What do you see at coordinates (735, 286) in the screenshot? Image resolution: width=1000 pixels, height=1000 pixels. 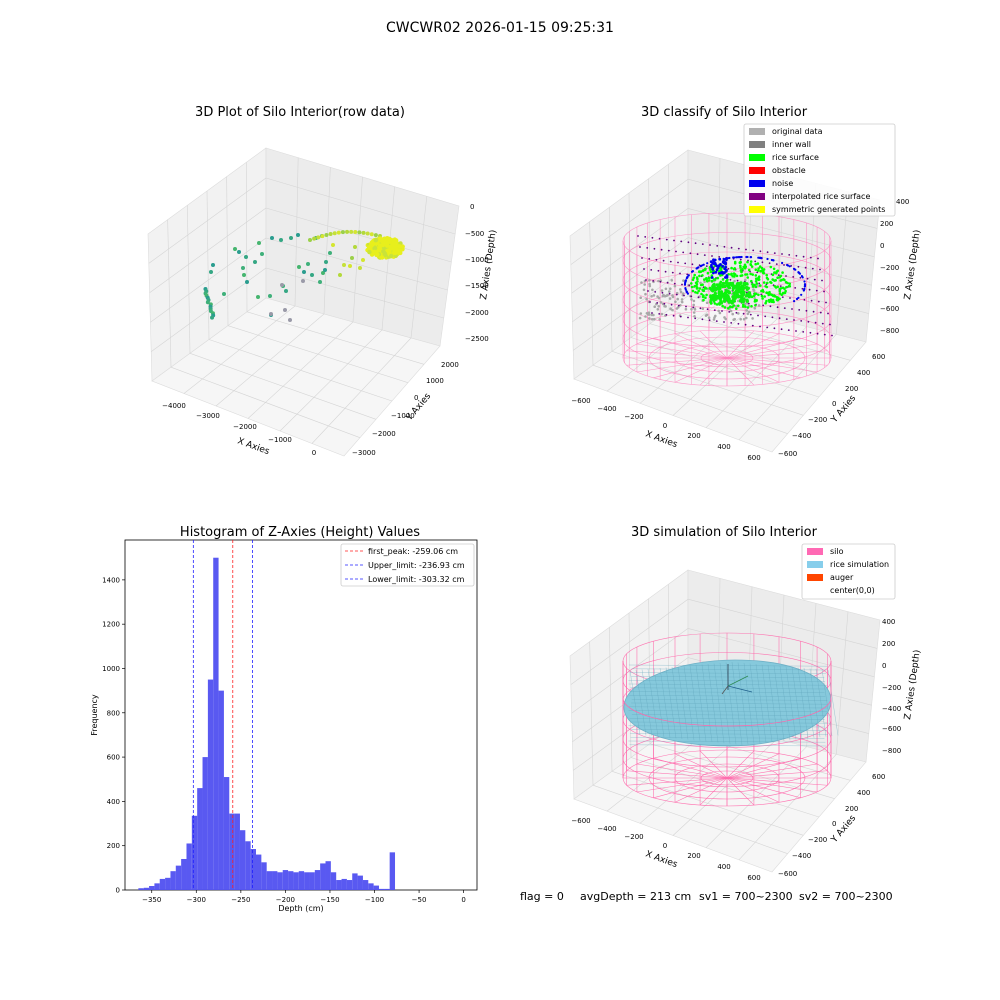 I see `panel2-points` at bounding box center [735, 286].